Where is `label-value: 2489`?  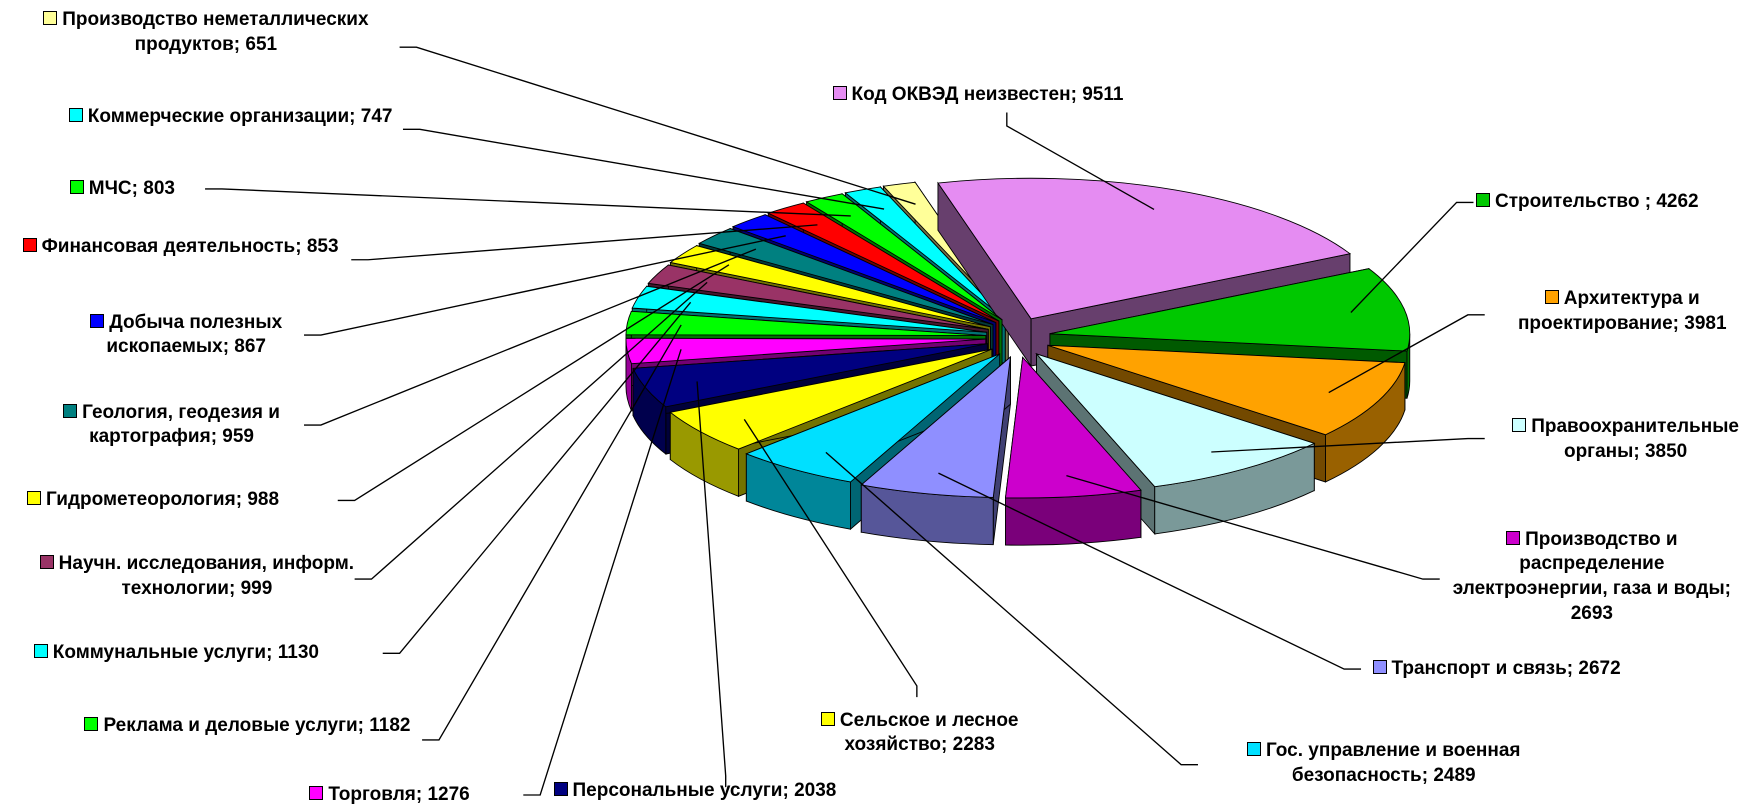
label-value: 2489 is located at coordinates (1454, 775).